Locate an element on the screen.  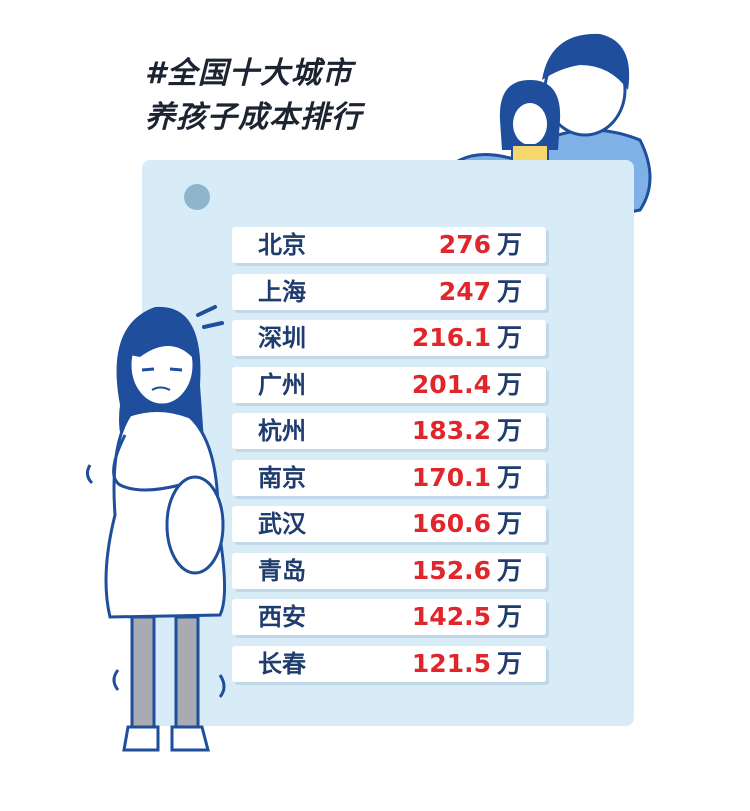
cost-value: 201.4 万 is located at coordinates (467, 385).